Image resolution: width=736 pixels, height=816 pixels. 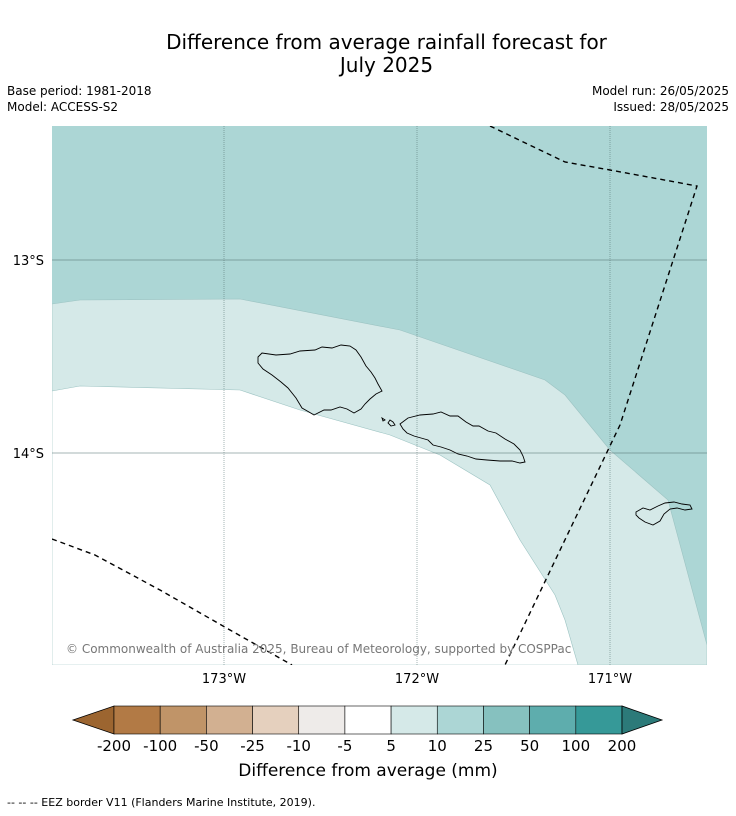 What do you see at coordinates (137, 720) in the screenshot?
I see `colorbar-box--200-to--100` at bounding box center [137, 720].